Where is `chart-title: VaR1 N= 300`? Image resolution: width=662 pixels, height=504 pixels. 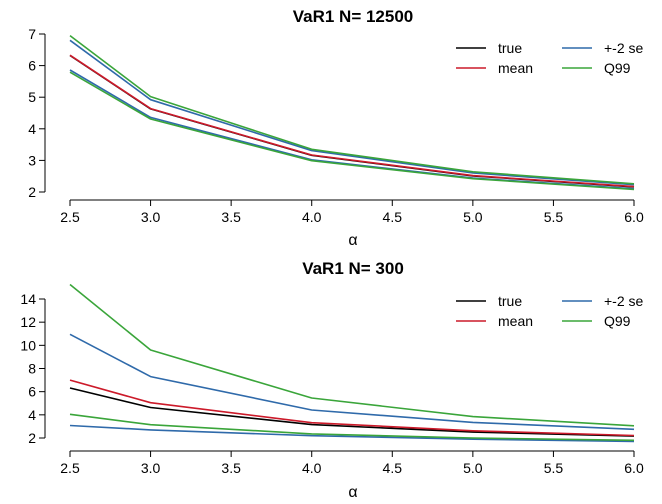
chart-title: VaR1 N= 300 is located at coordinates (353, 268).